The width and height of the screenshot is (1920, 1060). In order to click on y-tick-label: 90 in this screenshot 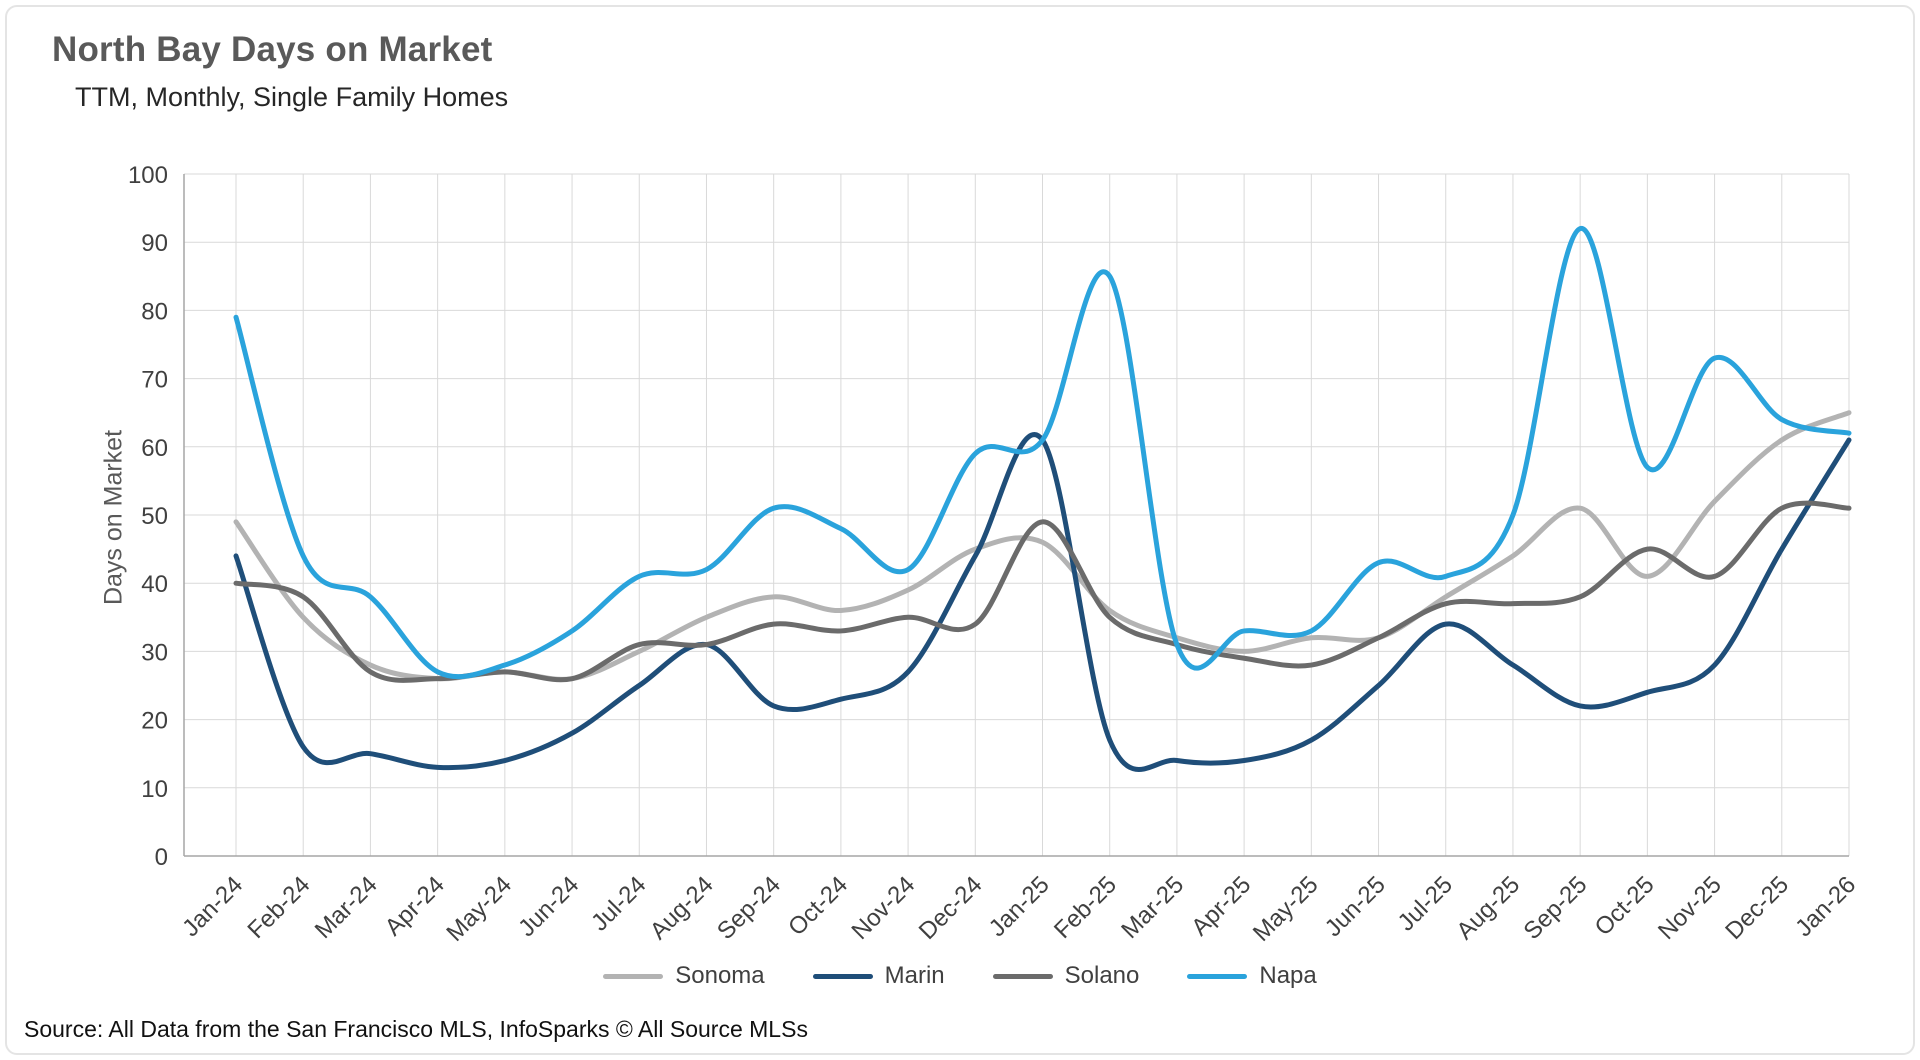, I will do `click(154, 243)`.